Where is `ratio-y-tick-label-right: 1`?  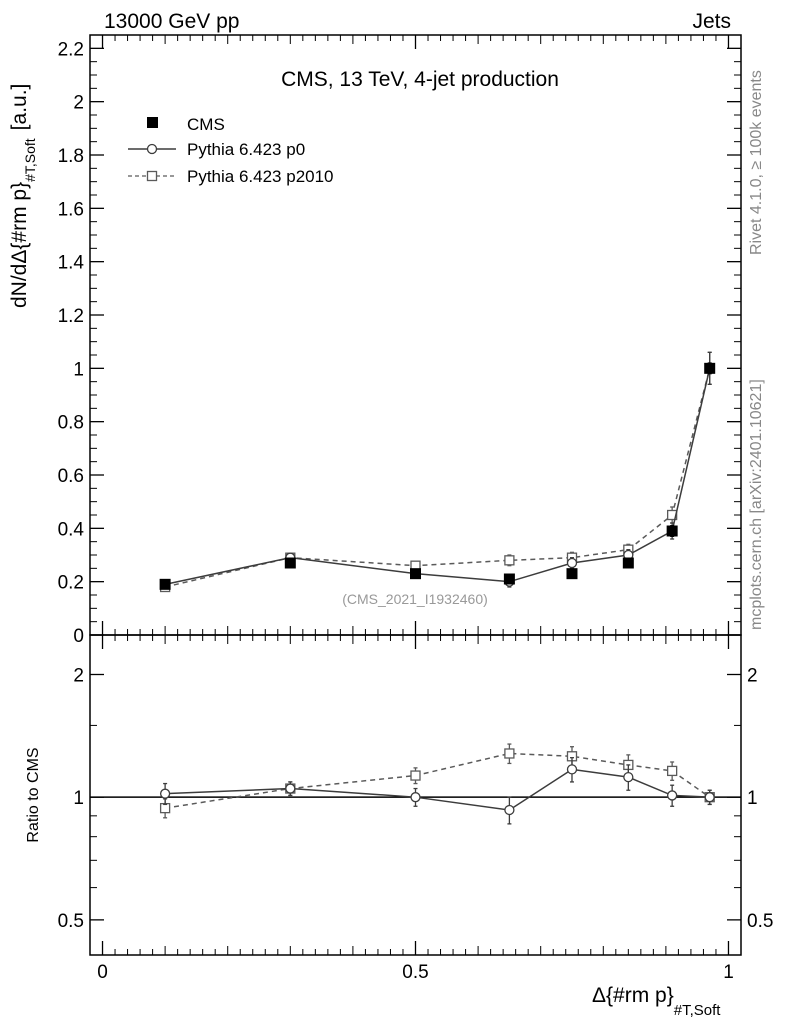 ratio-y-tick-label-right: 1 is located at coordinates (752, 798).